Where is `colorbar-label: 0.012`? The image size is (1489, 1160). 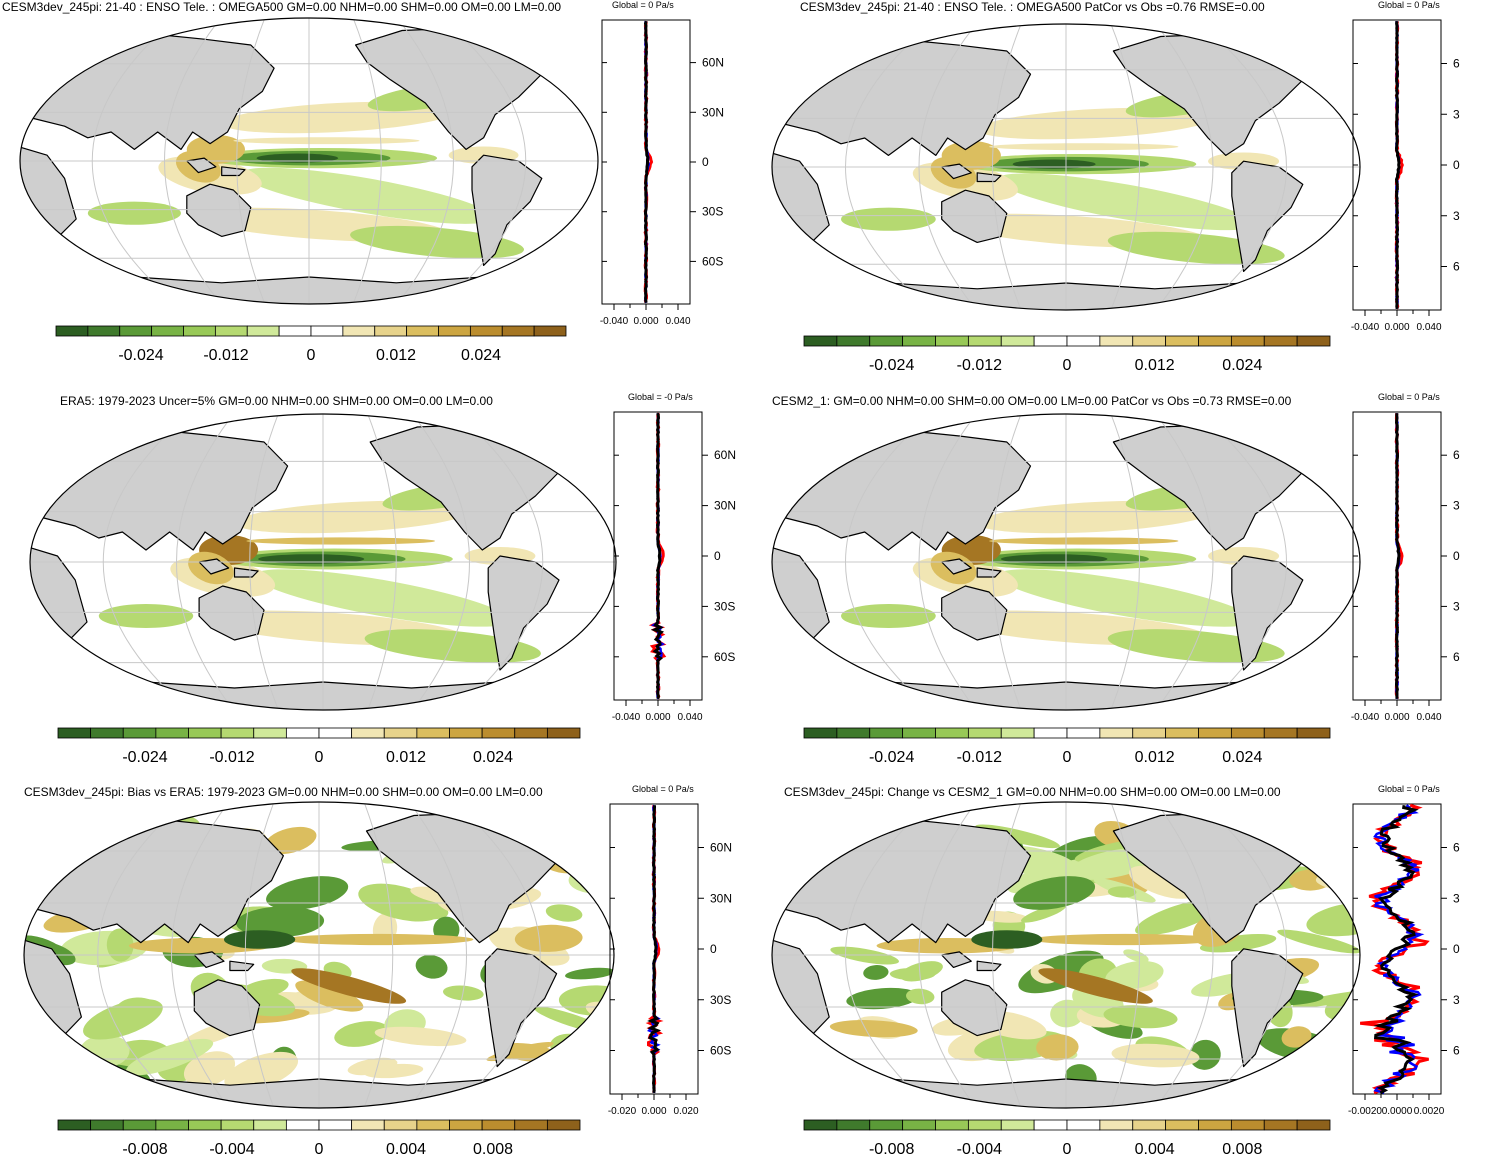 colorbar-label: 0.012 is located at coordinates (396, 355).